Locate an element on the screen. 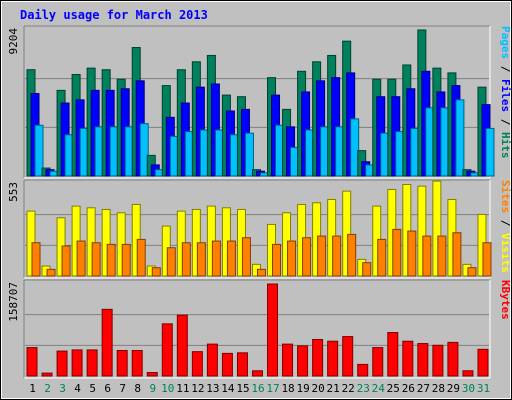  legend-entry: Pages is located at coordinates (505, 42).